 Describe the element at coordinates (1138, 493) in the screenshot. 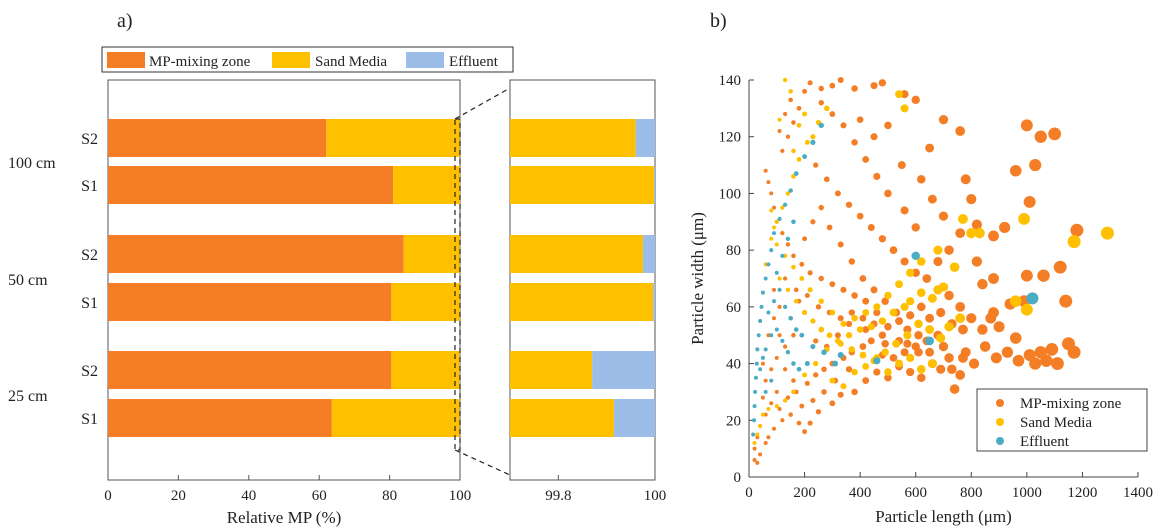

I see `scatter-xtick-label-7: 1400` at that location.